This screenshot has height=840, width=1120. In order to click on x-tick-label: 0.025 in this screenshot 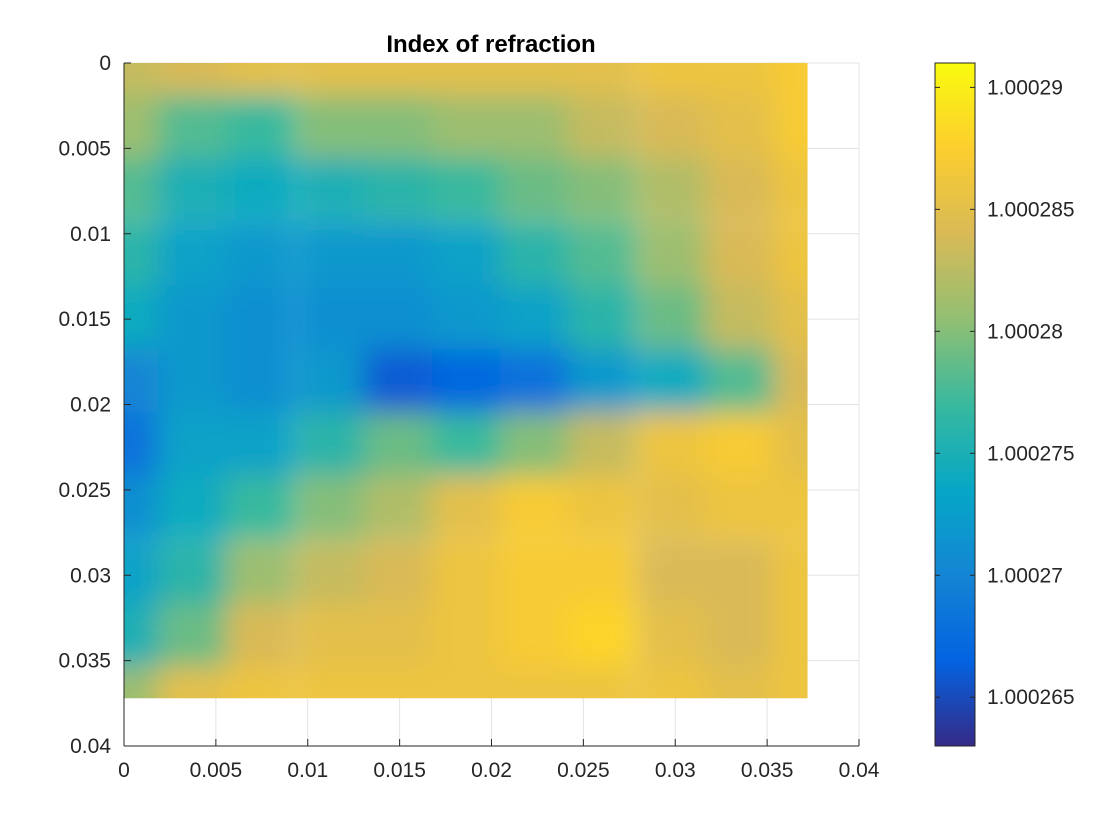, I will do `click(583, 770)`.